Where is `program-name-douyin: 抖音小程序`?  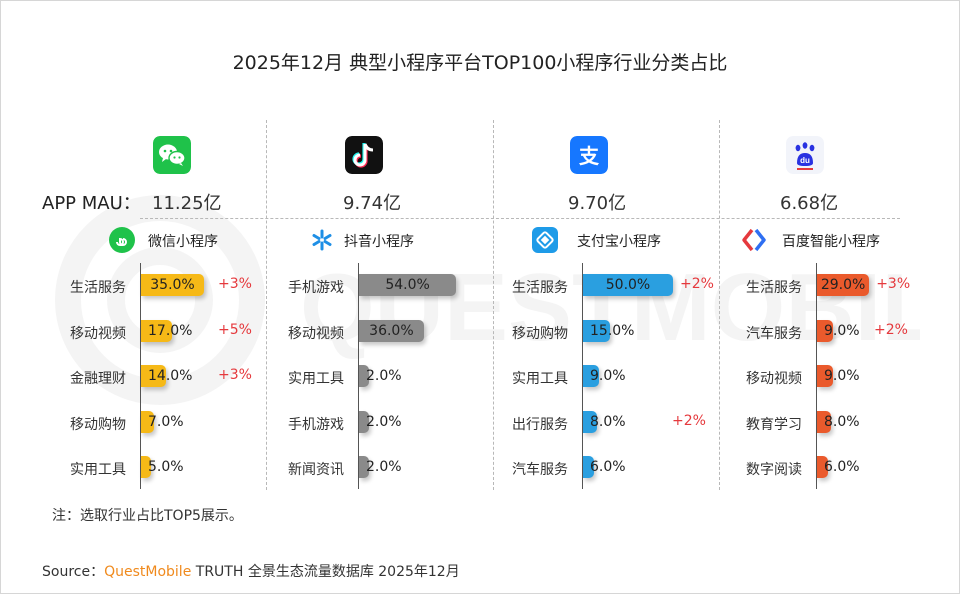 program-name-douyin: 抖音小程序 is located at coordinates (379, 242).